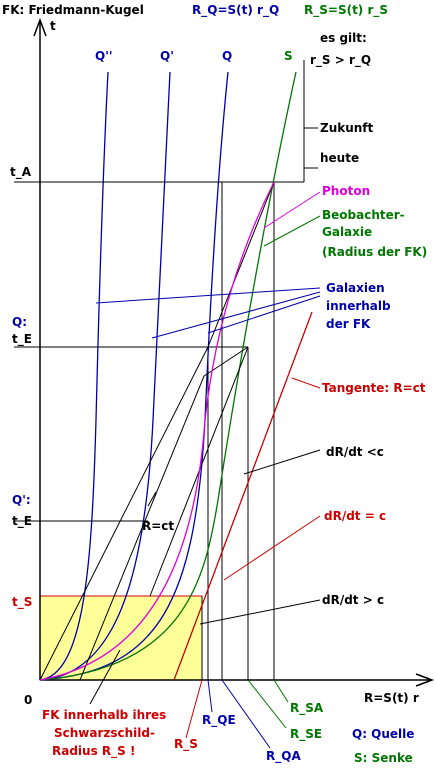  What do you see at coordinates (73, 10) in the screenshot?
I see `diagram-title: FK: Friedmann-Kugel` at bounding box center [73, 10].